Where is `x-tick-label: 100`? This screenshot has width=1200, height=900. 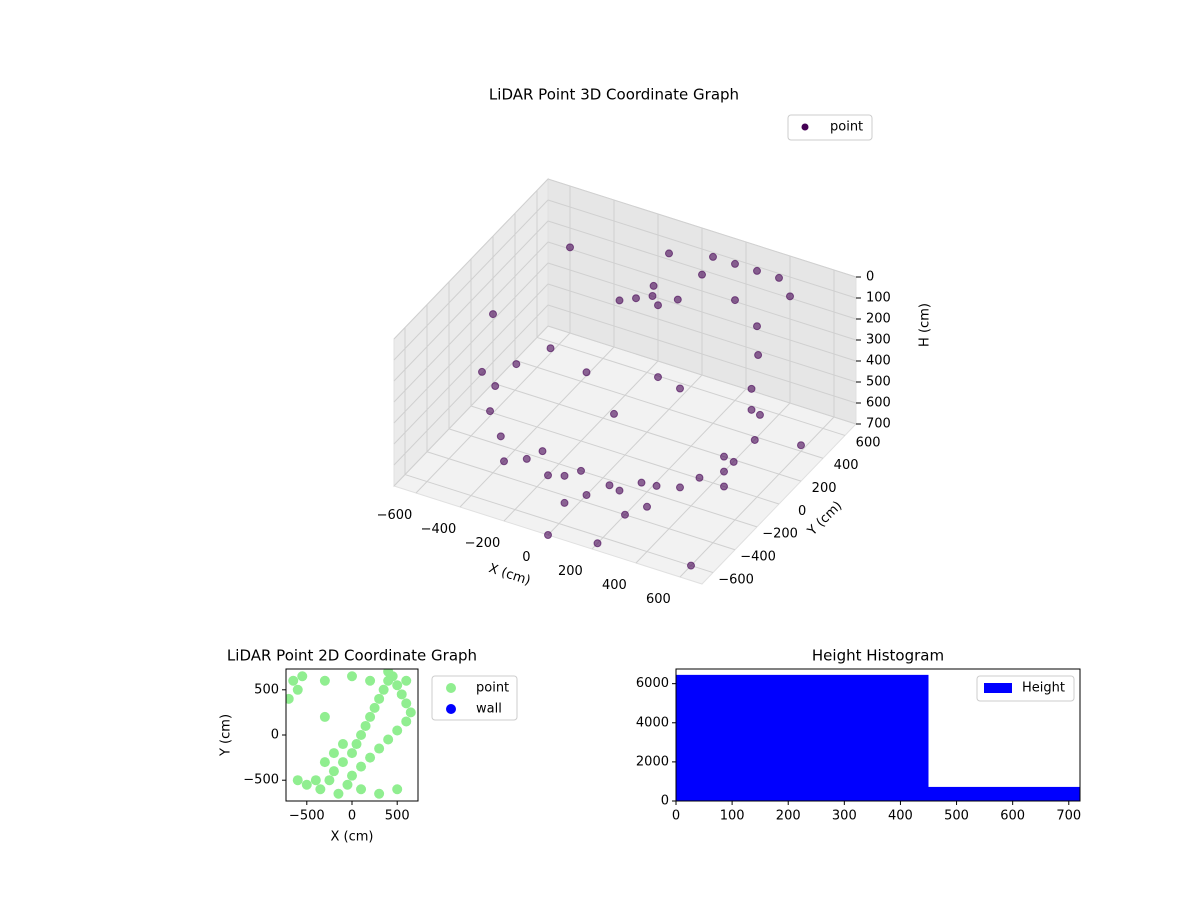 x-tick-label: 100 is located at coordinates (732, 816).